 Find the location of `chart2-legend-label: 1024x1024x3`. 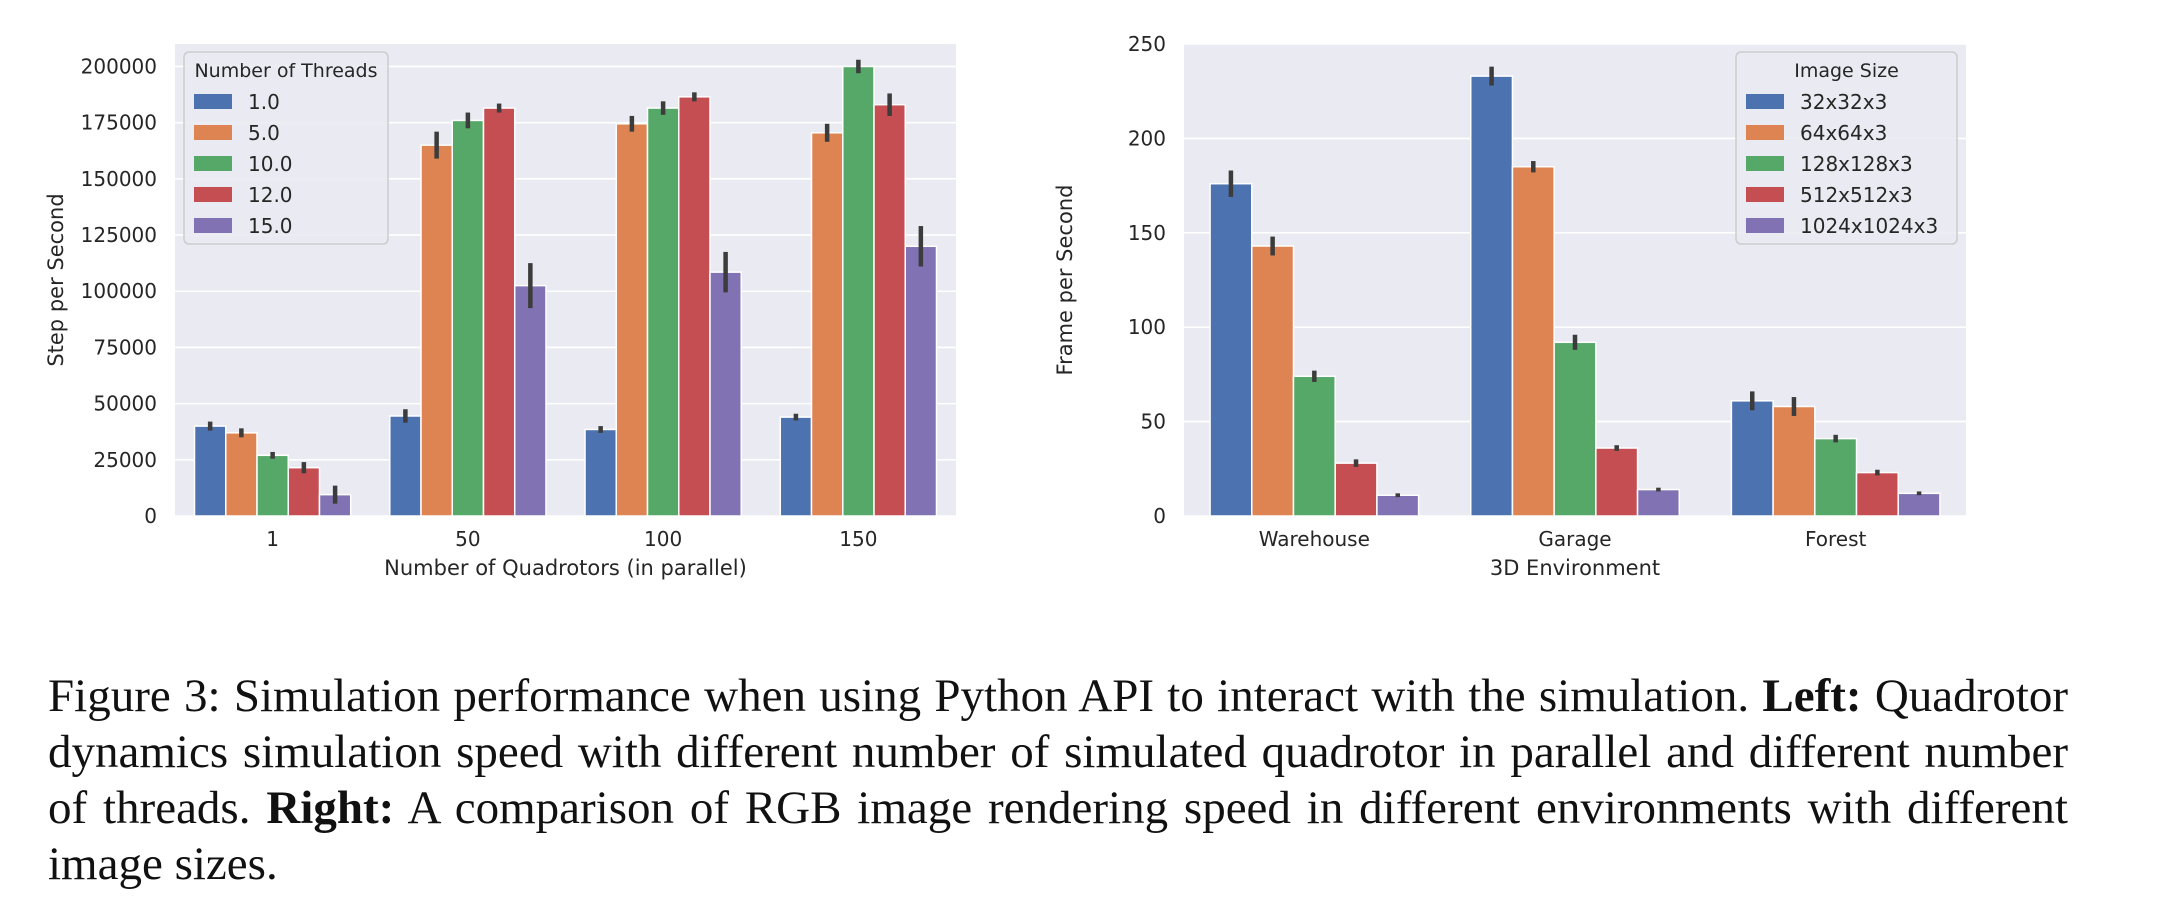

chart2-legend-label: 1024x1024x3 is located at coordinates (1869, 226).